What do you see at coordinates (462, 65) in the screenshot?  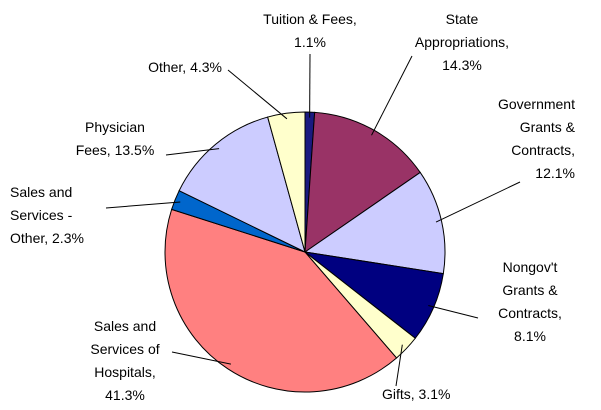 I see `data-label-line: 14.3%` at bounding box center [462, 65].